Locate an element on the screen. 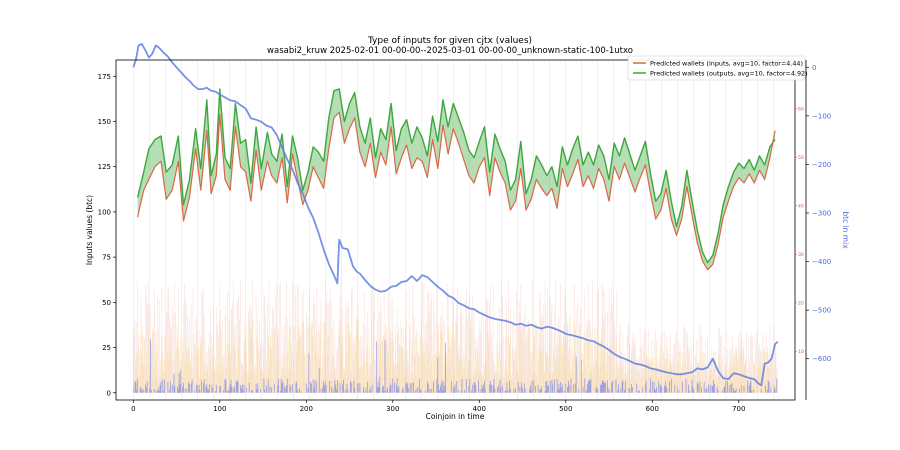 This screenshot has height=450, width=900. x-tick-label: 500 is located at coordinates (565, 409).